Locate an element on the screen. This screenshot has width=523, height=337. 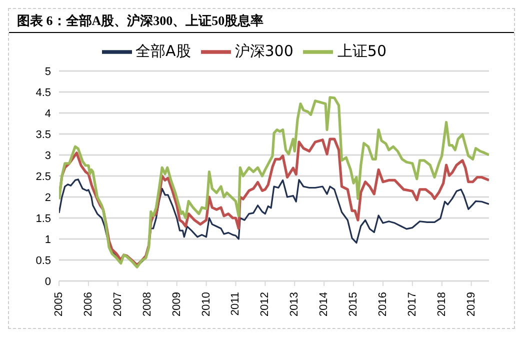
x-tick-label: 2017 is located at coordinates (412, 304).